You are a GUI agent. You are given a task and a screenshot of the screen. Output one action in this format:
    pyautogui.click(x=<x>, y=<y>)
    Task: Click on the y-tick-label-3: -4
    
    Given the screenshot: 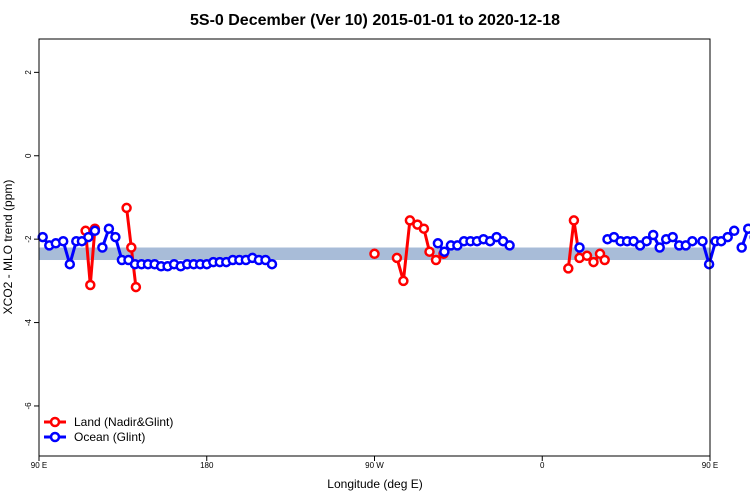 What is the action you would take?
    pyautogui.click(x=28, y=322)
    